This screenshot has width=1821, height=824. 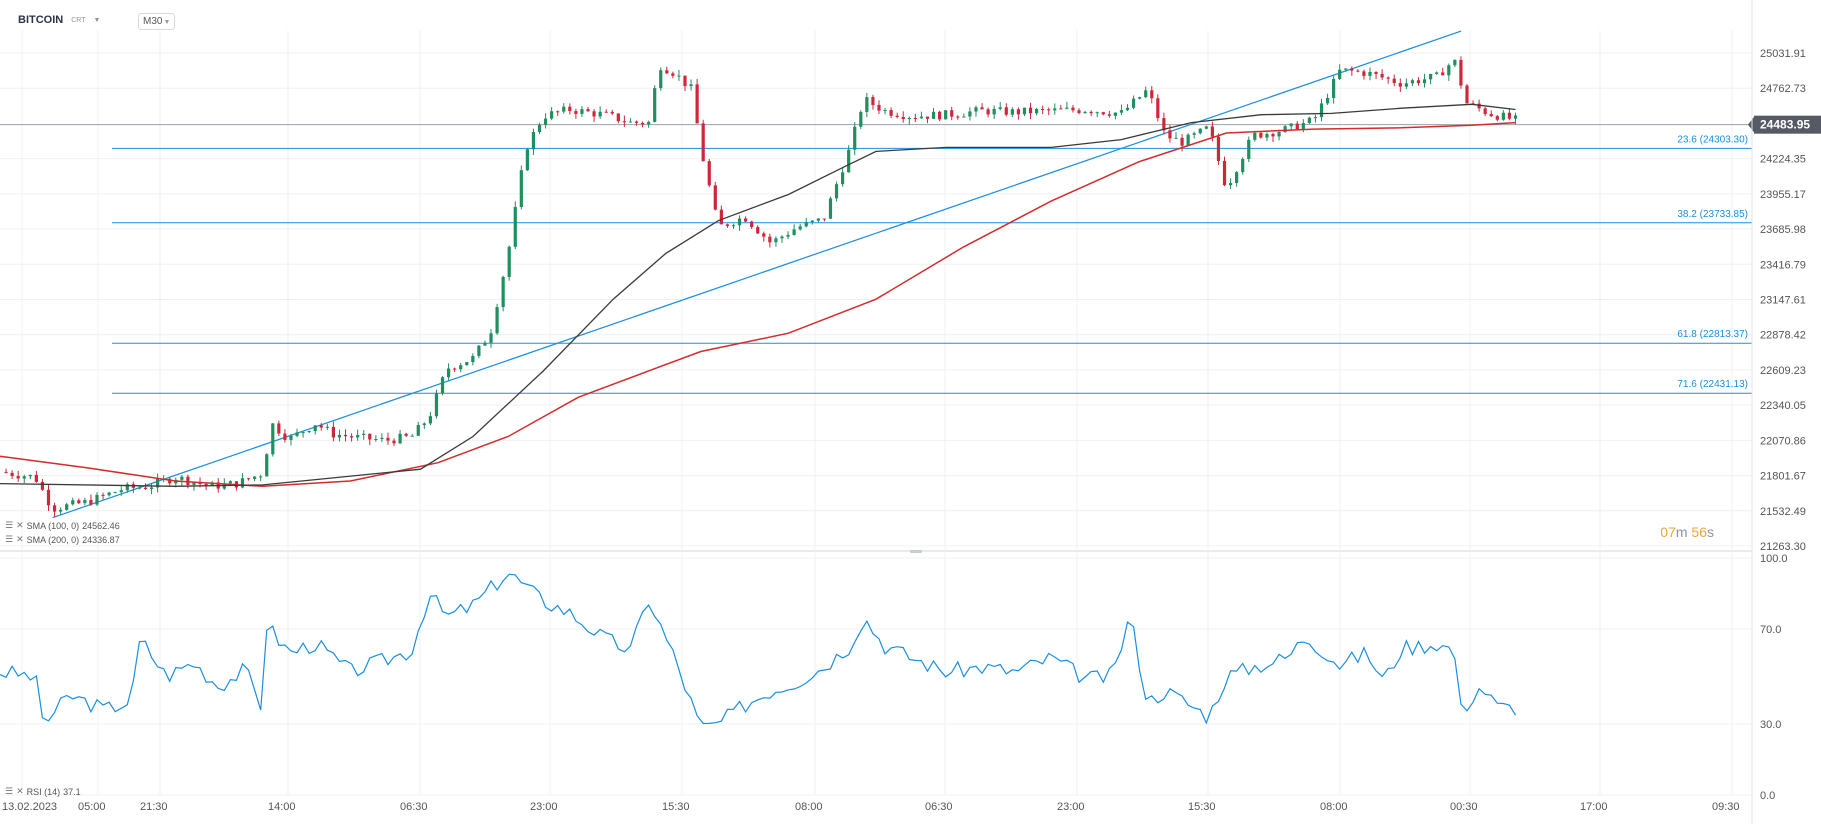 I want to click on timer-minutes: 07, so click(x=1668, y=532).